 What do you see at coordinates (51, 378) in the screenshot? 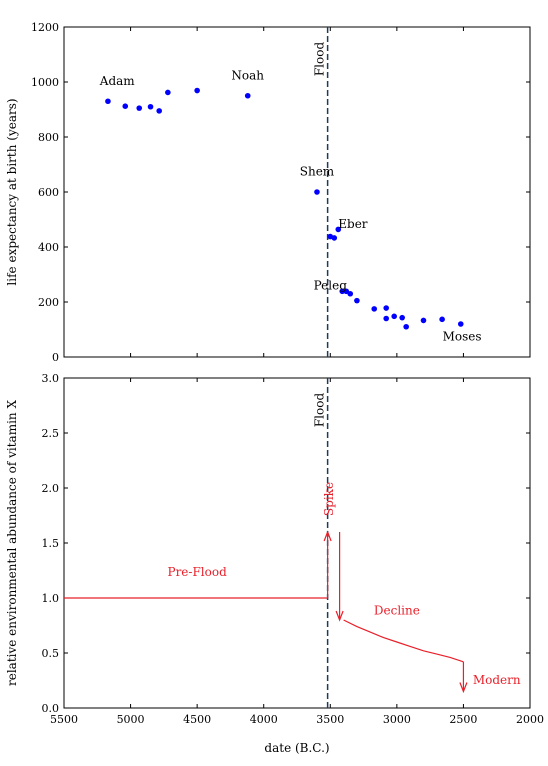
I see `bot-y-tick-label-6: 3.0` at bounding box center [51, 378].